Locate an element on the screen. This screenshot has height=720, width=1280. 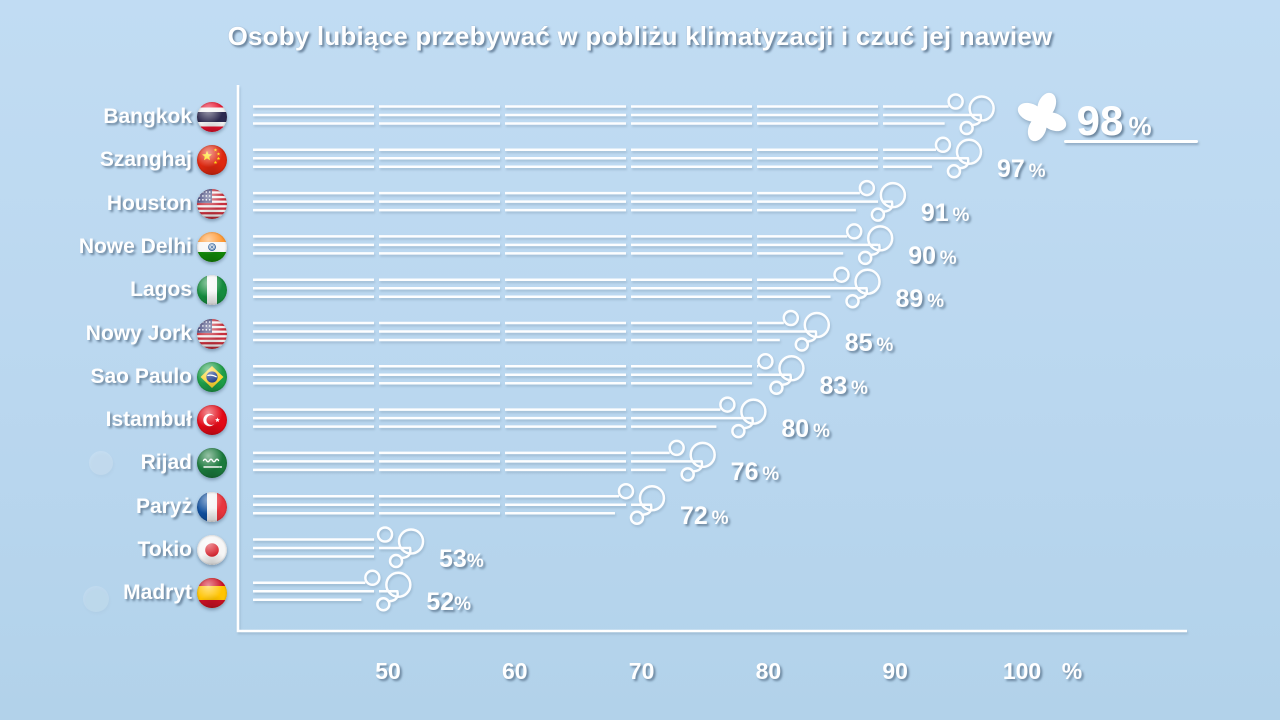
flag-japan-icon is located at coordinates (212, 550).